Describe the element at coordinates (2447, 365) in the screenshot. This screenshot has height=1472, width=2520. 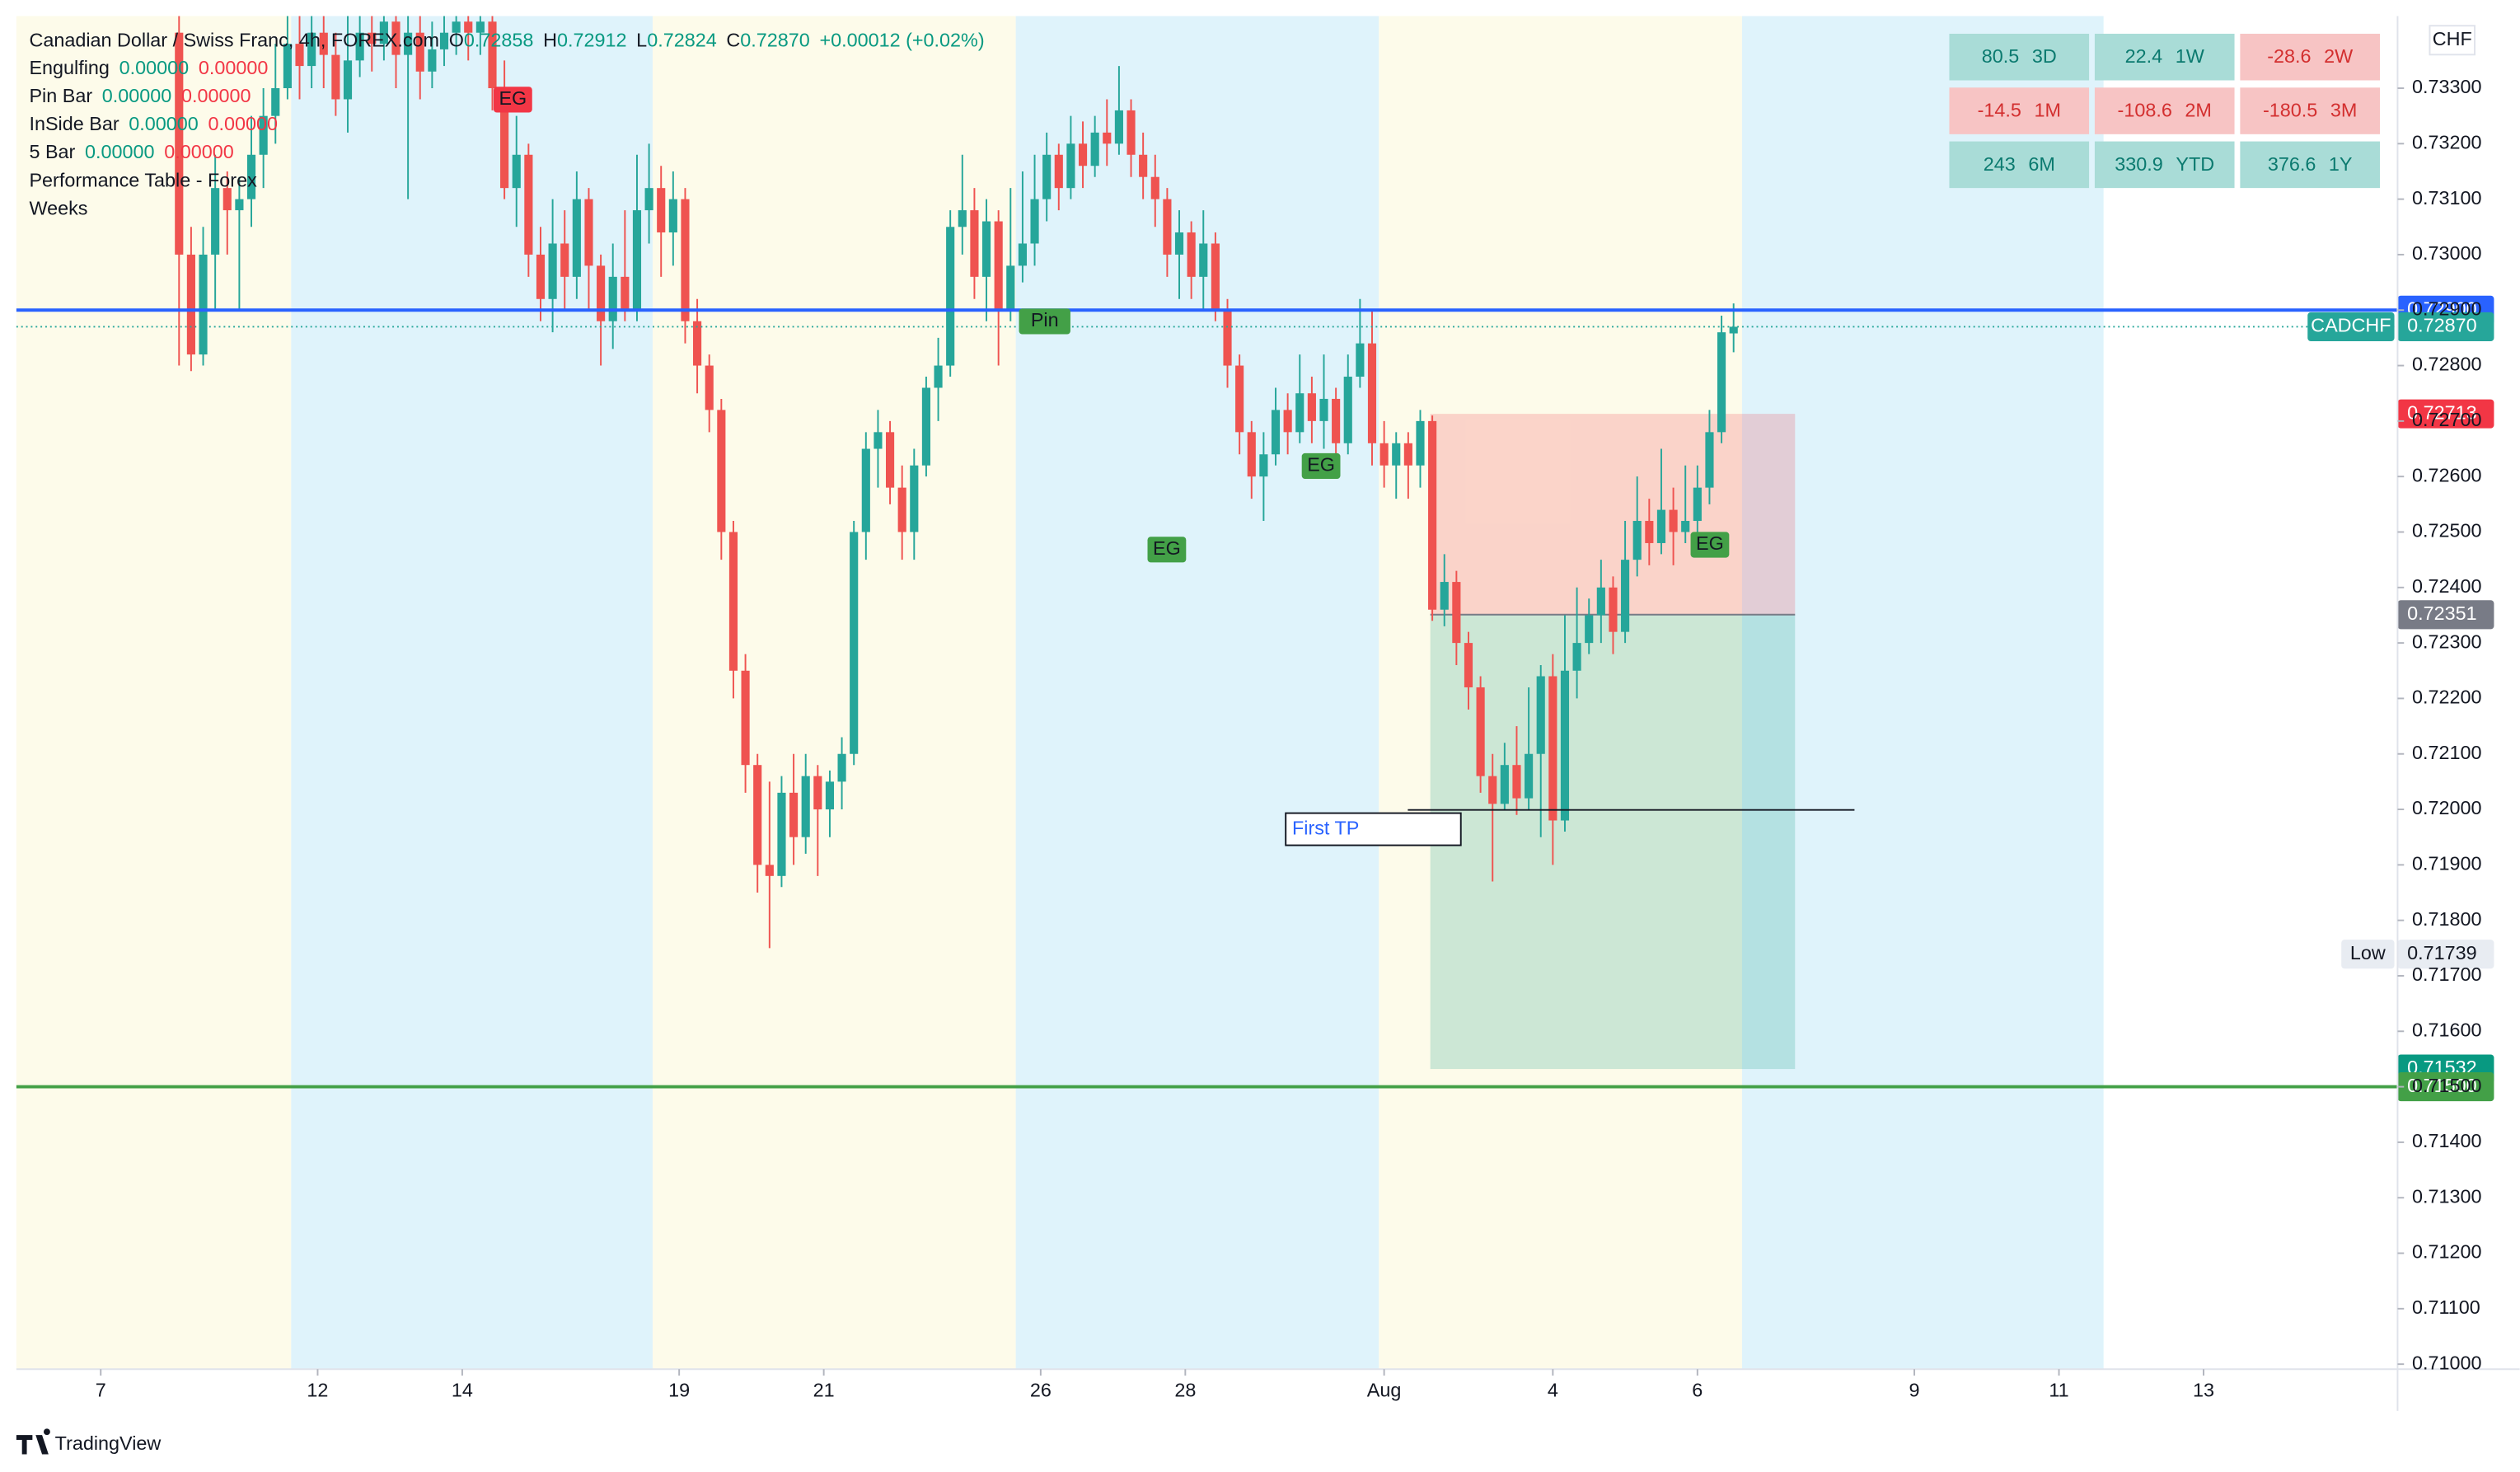
I see `y-tick-label: 0.72800` at that location.